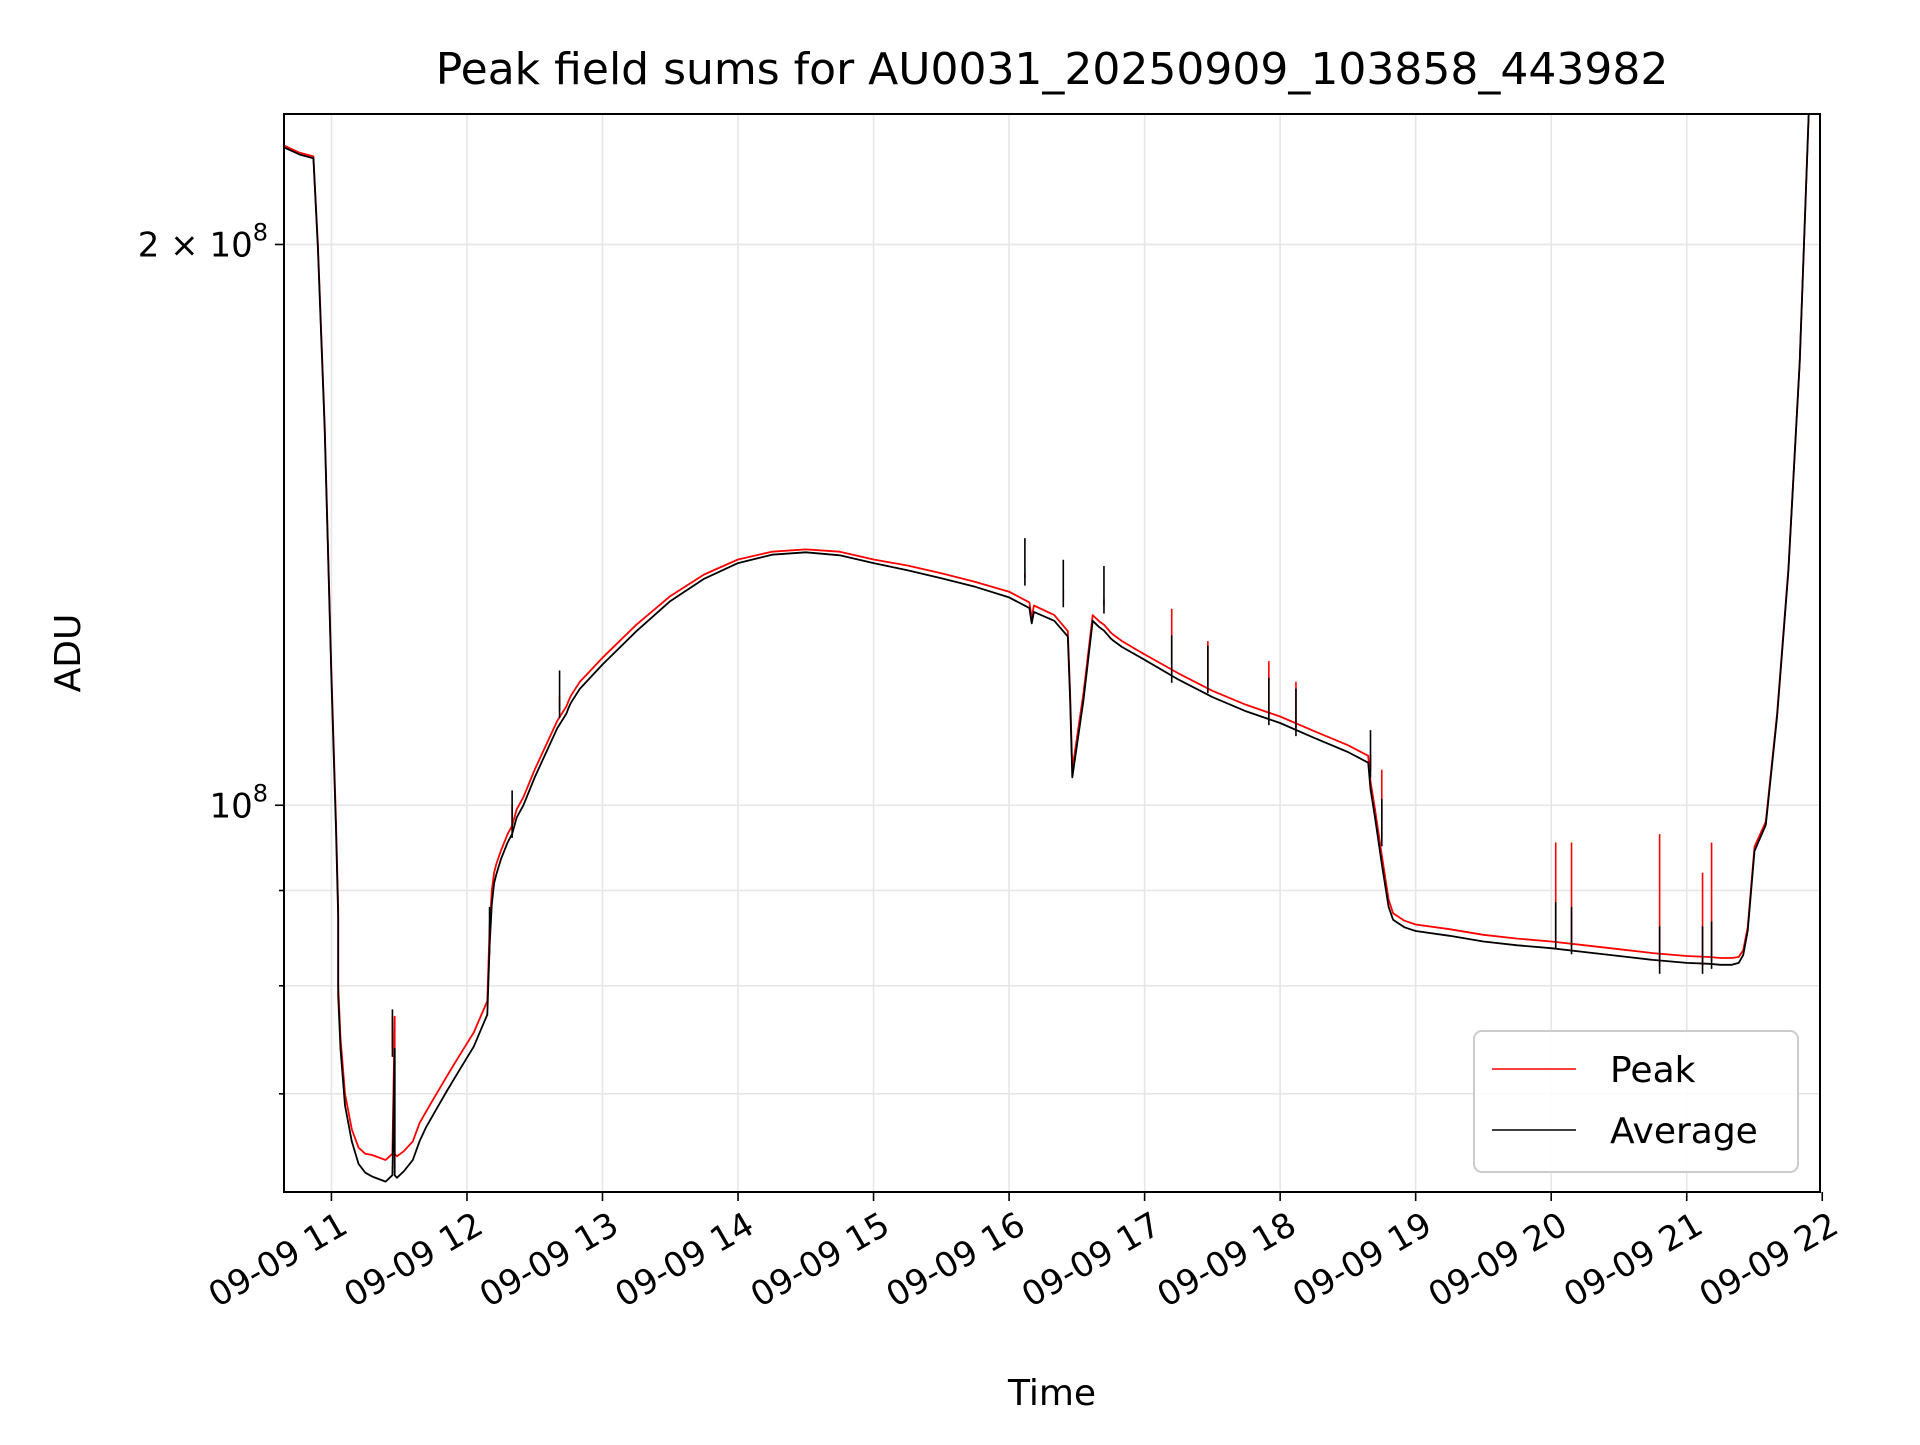 The image size is (1920, 1445). Describe the element at coordinates (1653, 1070) in the screenshot. I see `legend-label-peak: Peak` at that location.